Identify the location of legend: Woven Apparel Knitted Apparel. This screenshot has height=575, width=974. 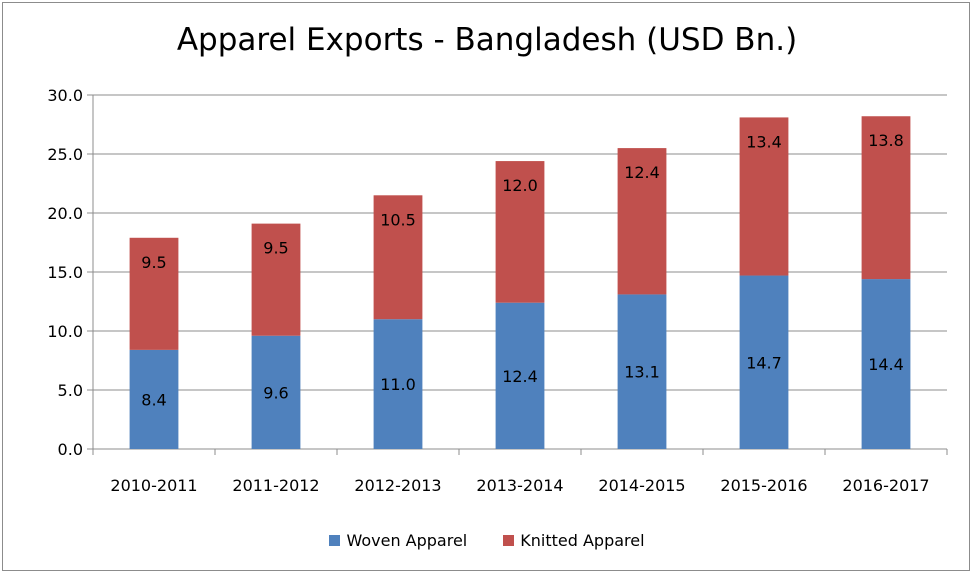
(487, 540).